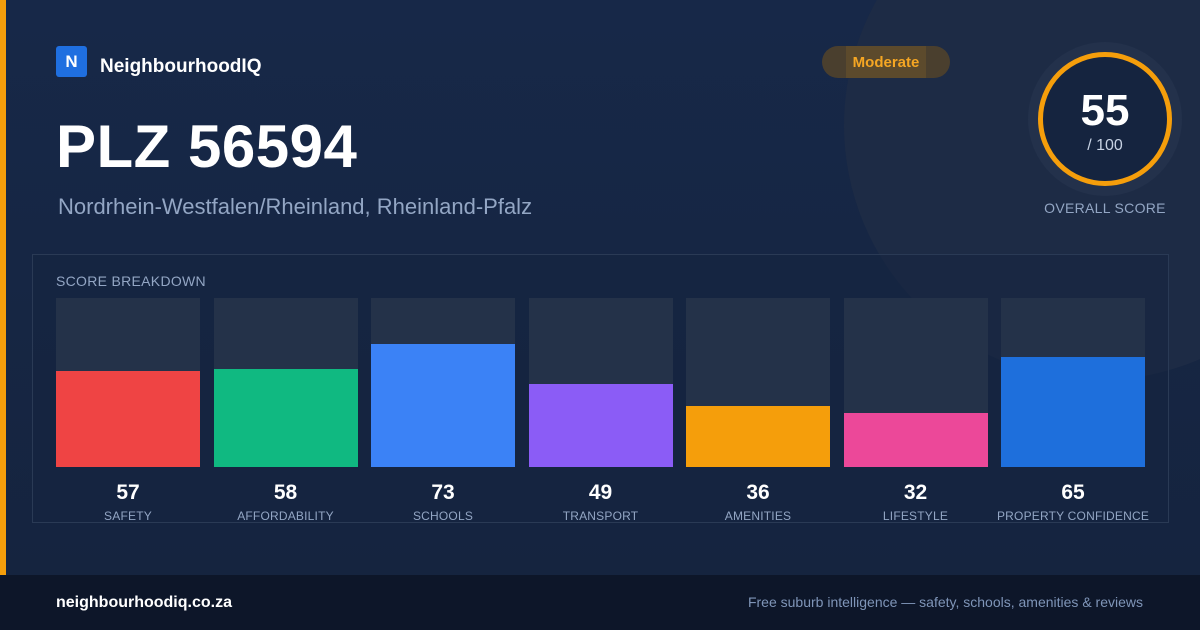 The width and height of the screenshot is (1200, 630). I want to click on page-title: PLZ 56594, so click(207, 146).